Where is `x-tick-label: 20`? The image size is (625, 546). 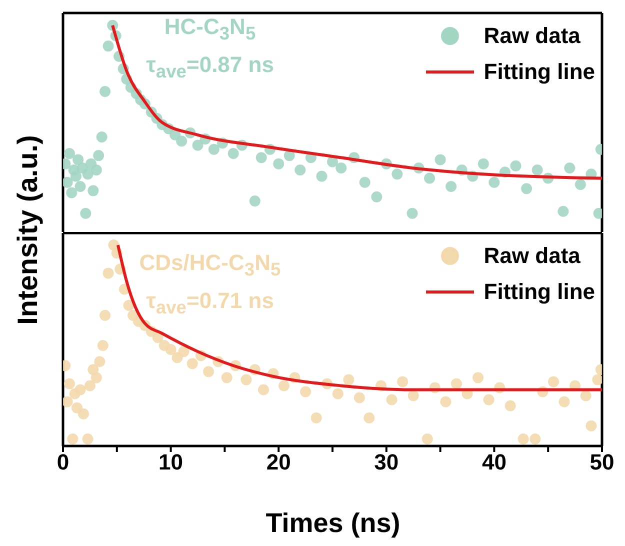 x-tick-label: 20 is located at coordinates (278, 462).